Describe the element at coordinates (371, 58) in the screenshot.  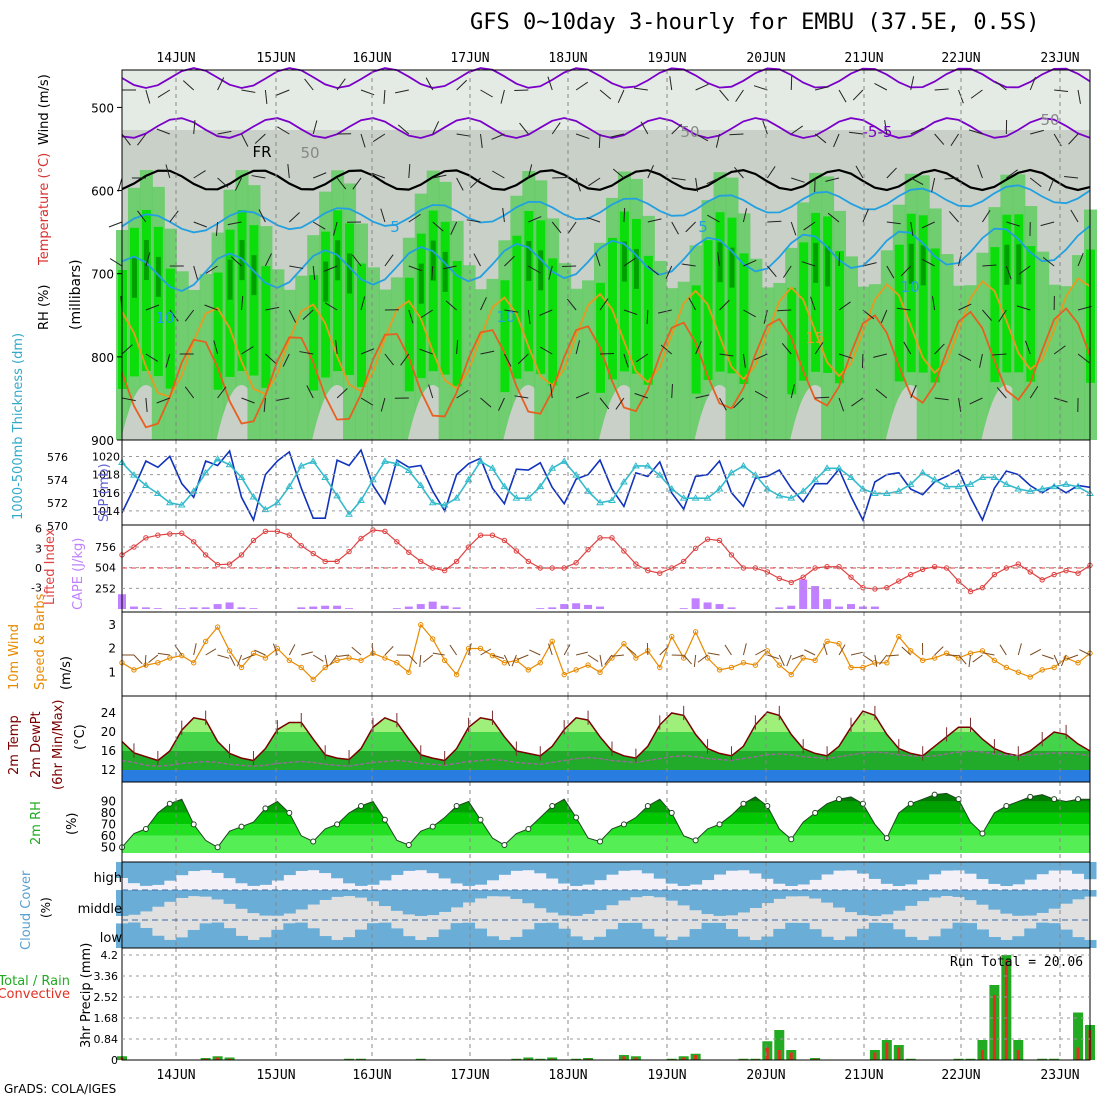
I see `date-label-top: 16JUN` at that location.